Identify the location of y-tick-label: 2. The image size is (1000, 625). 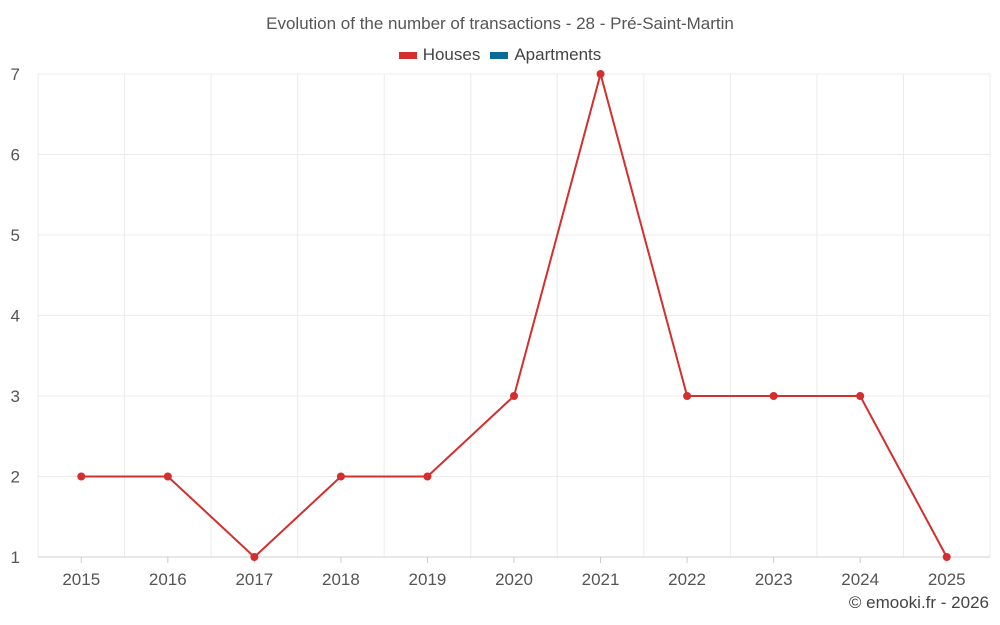
(15, 477).